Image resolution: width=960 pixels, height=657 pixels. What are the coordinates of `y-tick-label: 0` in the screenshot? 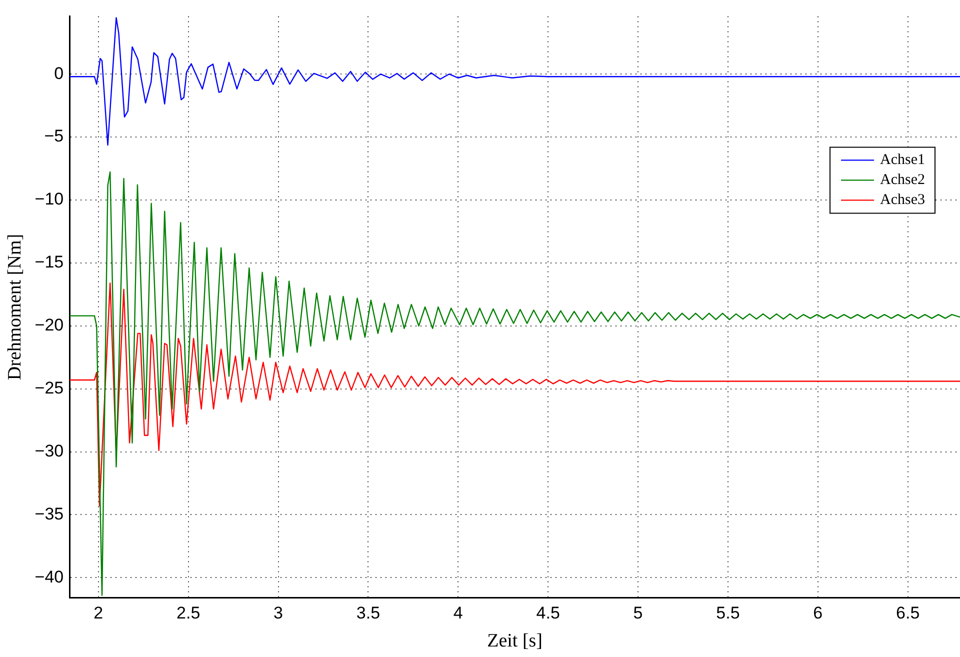 It's located at (59, 73).